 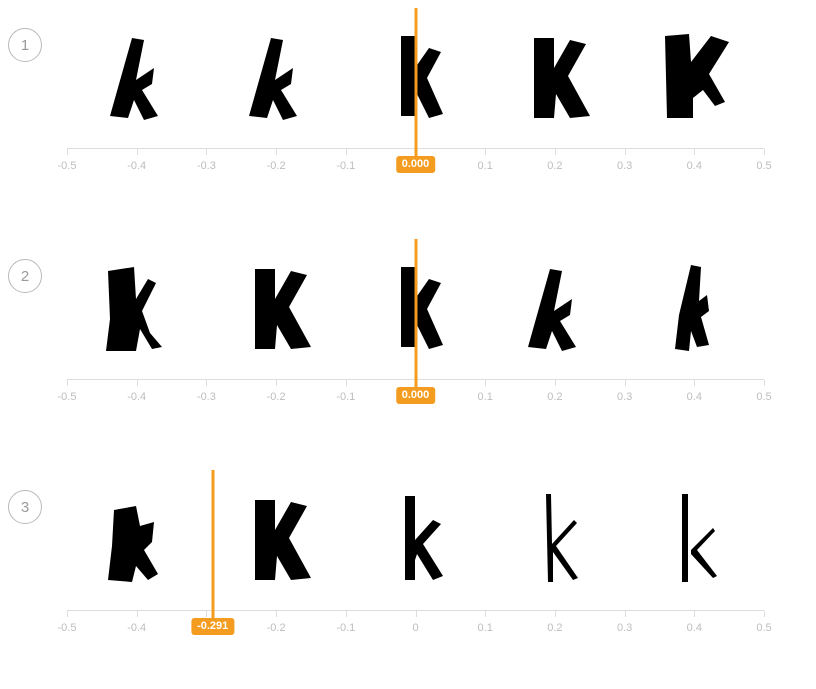 What do you see at coordinates (25, 276) in the screenshot?
I see `row-number-badge: 2` at bounding box center [25, 276].